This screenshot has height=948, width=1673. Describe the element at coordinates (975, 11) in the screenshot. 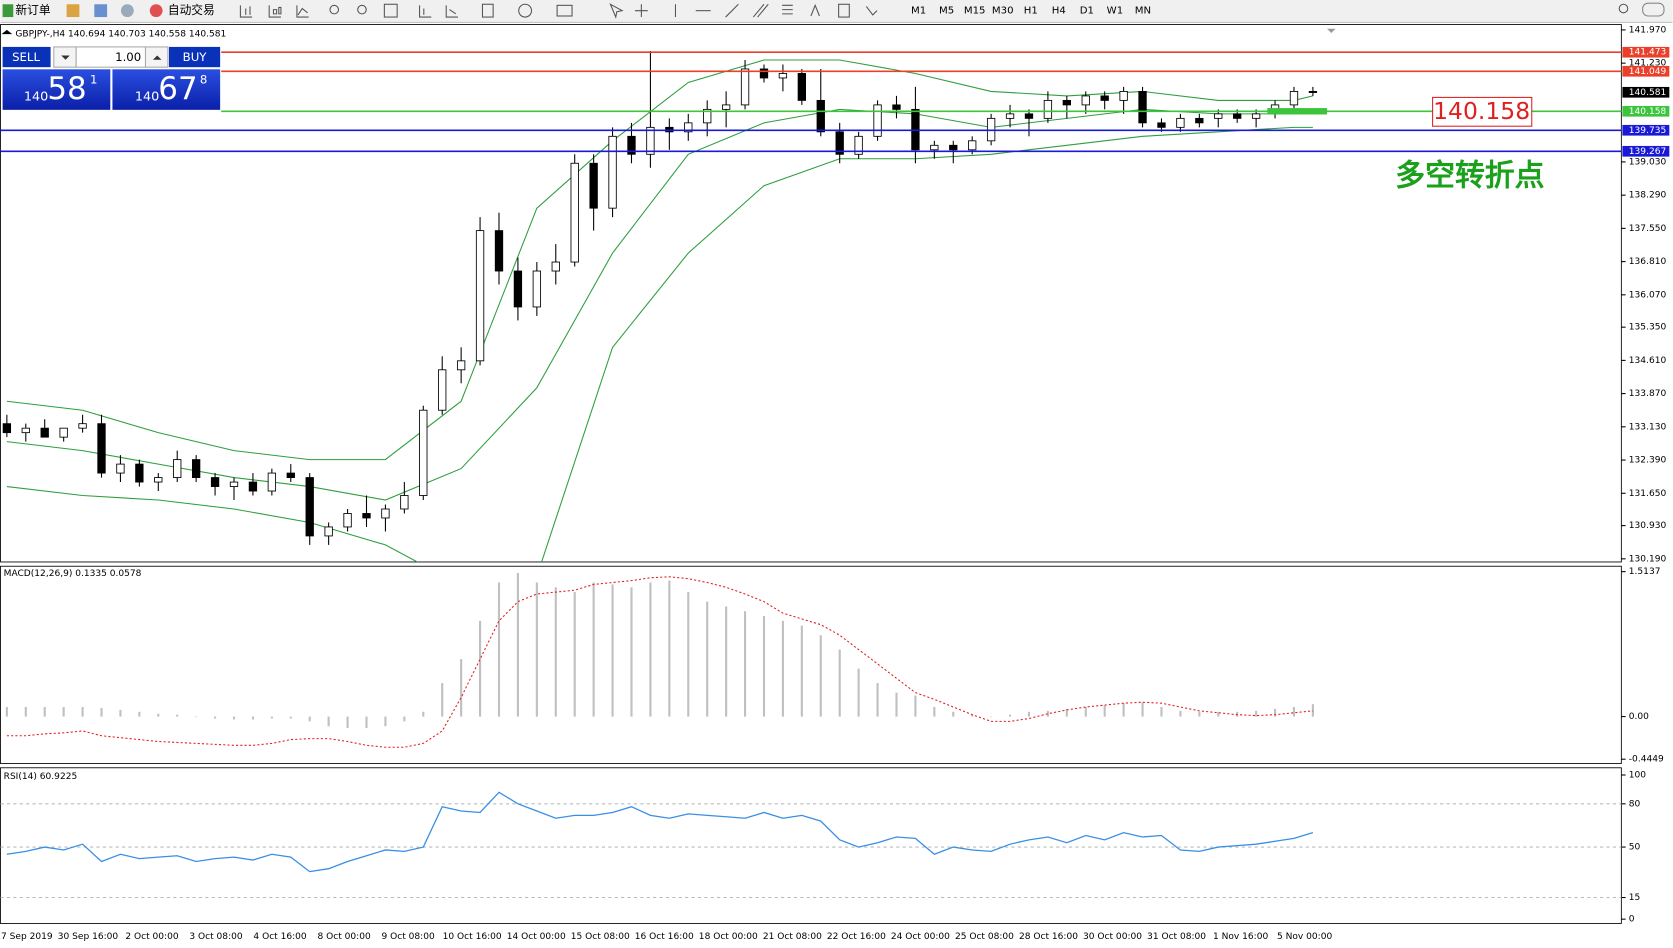

I see `timeframe: M15` at that location.